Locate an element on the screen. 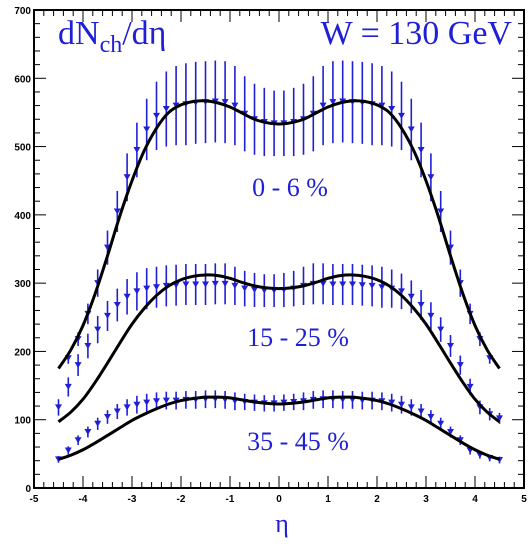 The height and width of the screenshot is (549, 532). x-tick-label: 2 is located at coordinates (377, 499).